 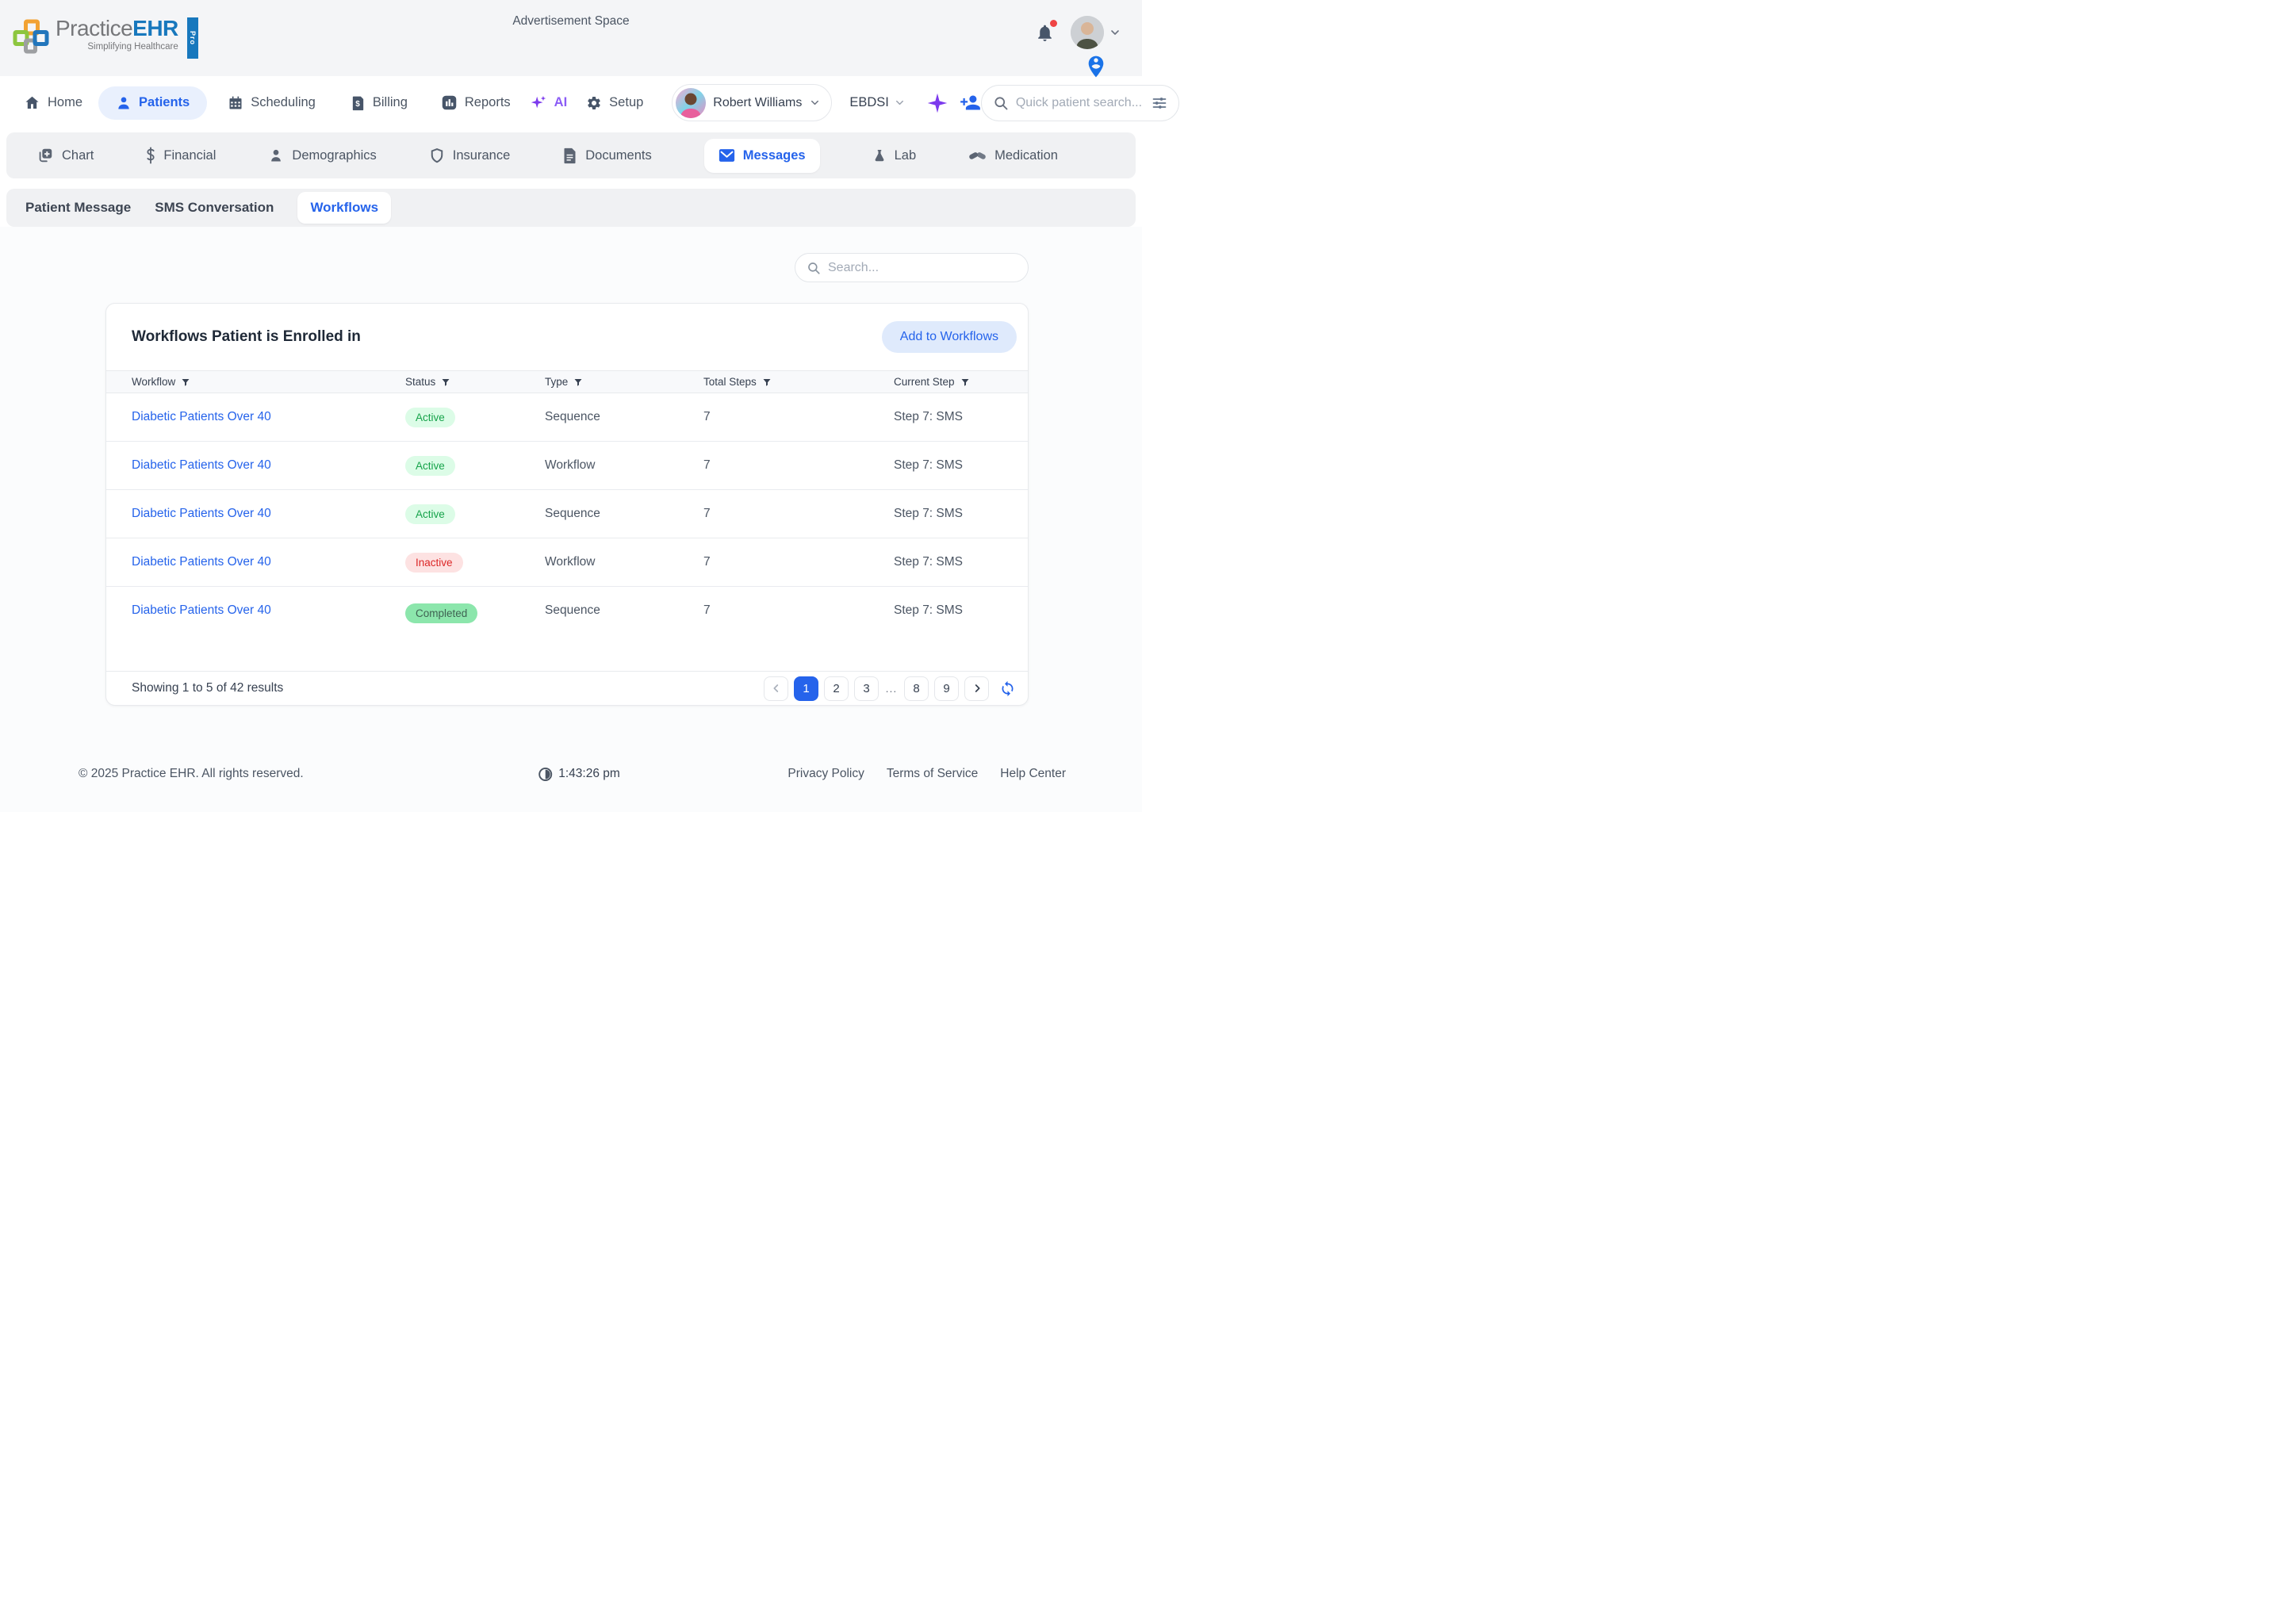 I want to click on next-page-button, so click(x=976, y=688).